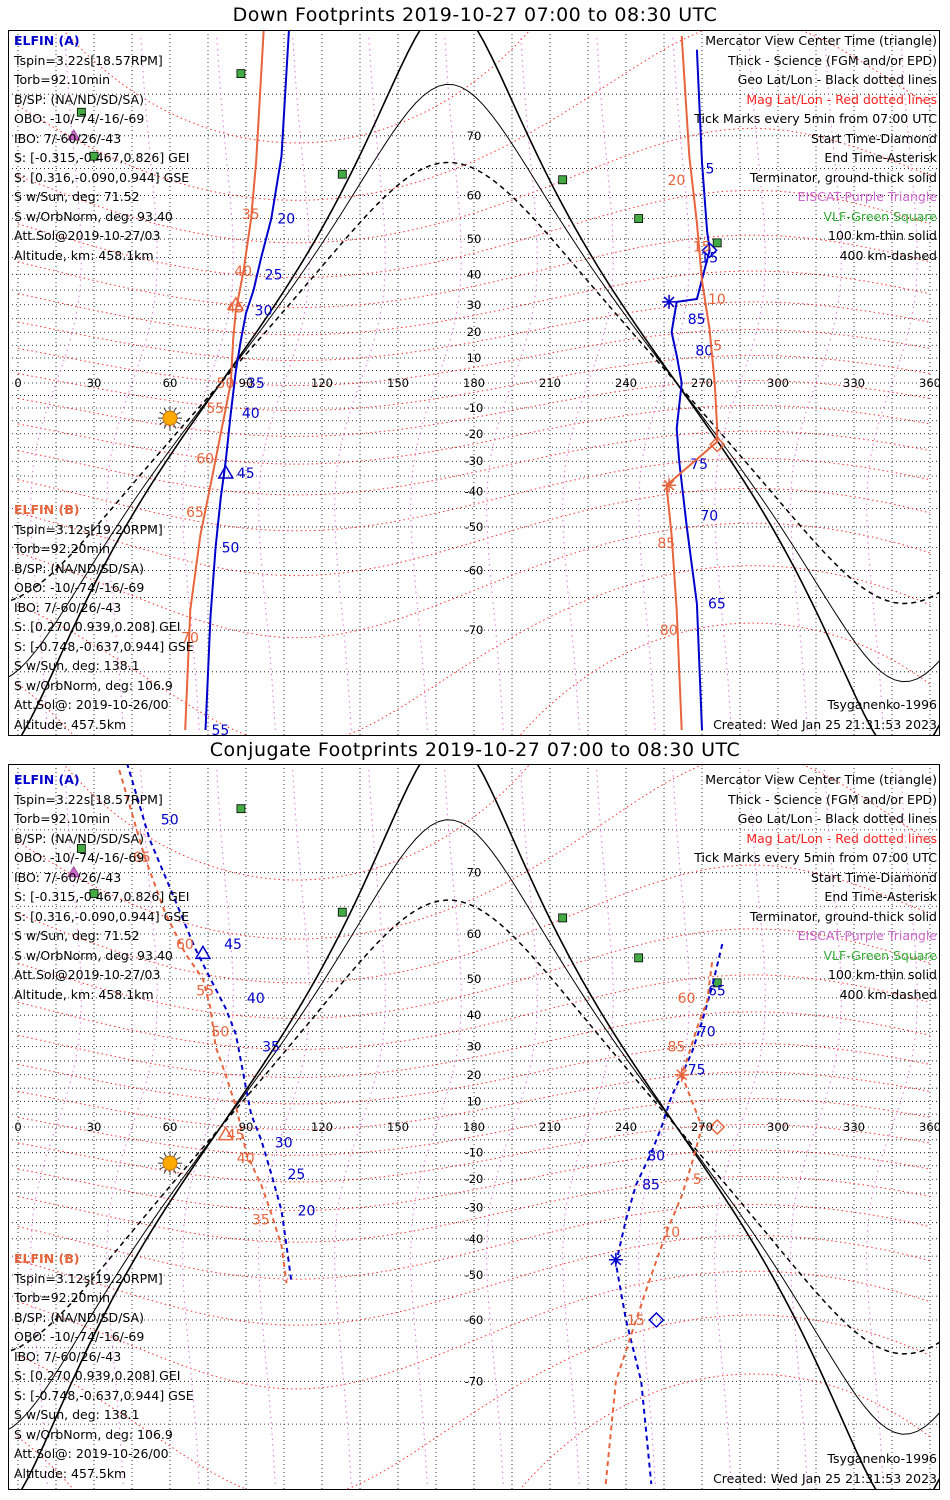  Describe the element at coordinates (873, 138) in the screenshot. I see `legend-item: Start Time-Diamond` at that location.